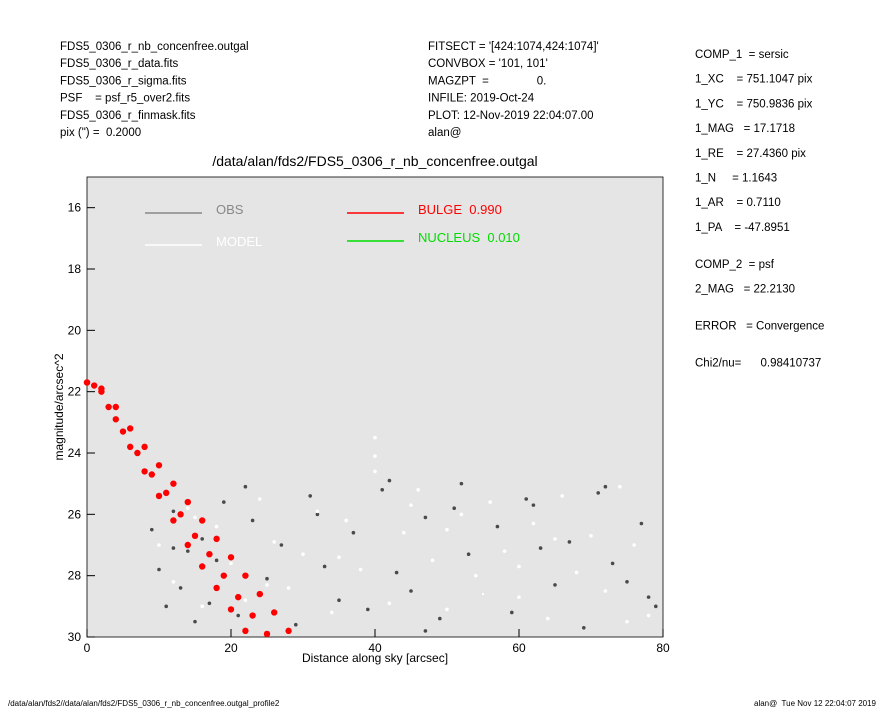 Image resolution: width=885 pixels, height=713 pixels. What do you see at coordinates (75, 208) in the screenshot?
I see `y-tick-label: 16` at bounding box center [75, 208].